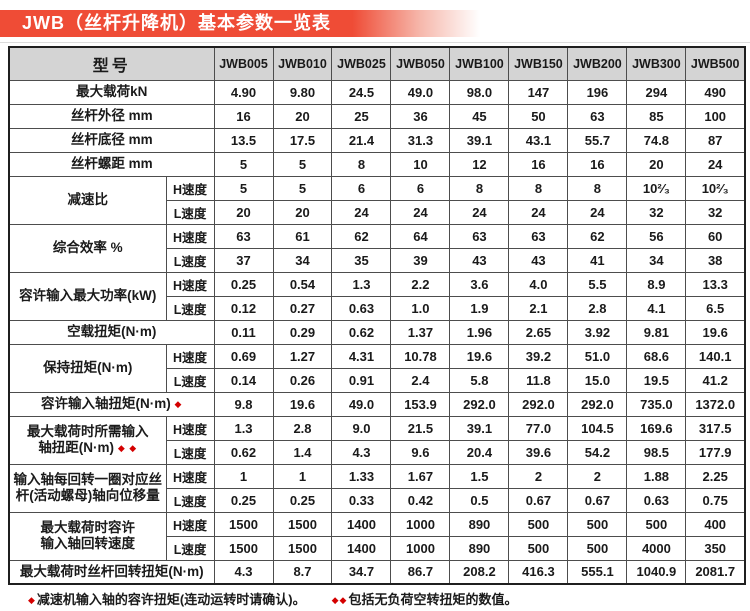 Image resolution: width=750 pixels, height=611 pixels. Describe the element at coordinates (361, 572) in the screenshot. I see `value-cell: 34.7` at that location.